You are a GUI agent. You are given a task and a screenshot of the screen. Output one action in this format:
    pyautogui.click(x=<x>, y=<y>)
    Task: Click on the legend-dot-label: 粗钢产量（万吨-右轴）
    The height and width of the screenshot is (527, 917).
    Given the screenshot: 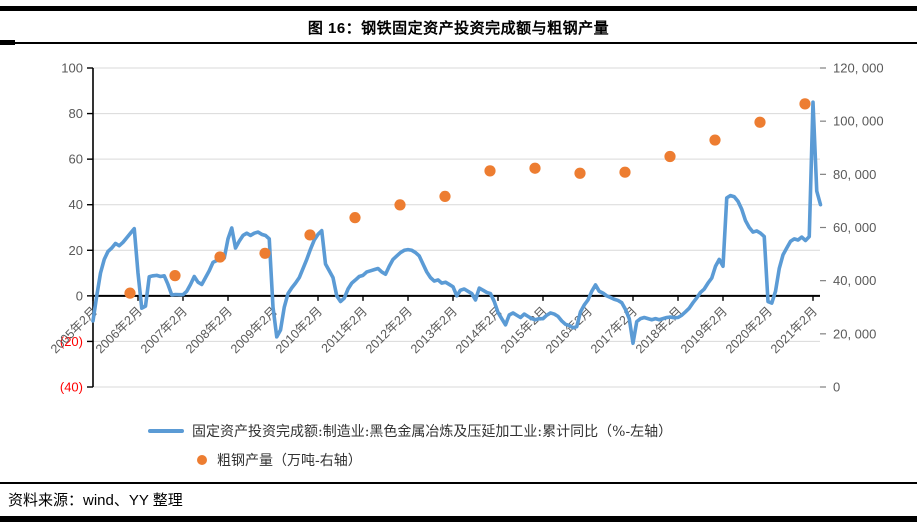 What is the action you would take?
    pyautogui.click(x=289, y=461)
    